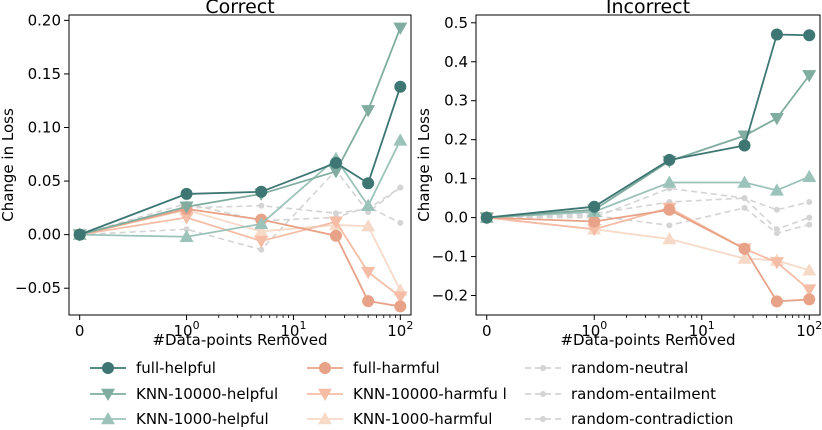  Describe the element at coordinates (450, 257) in the screenshot. I see `y-tick-label: −0.1` at that location.